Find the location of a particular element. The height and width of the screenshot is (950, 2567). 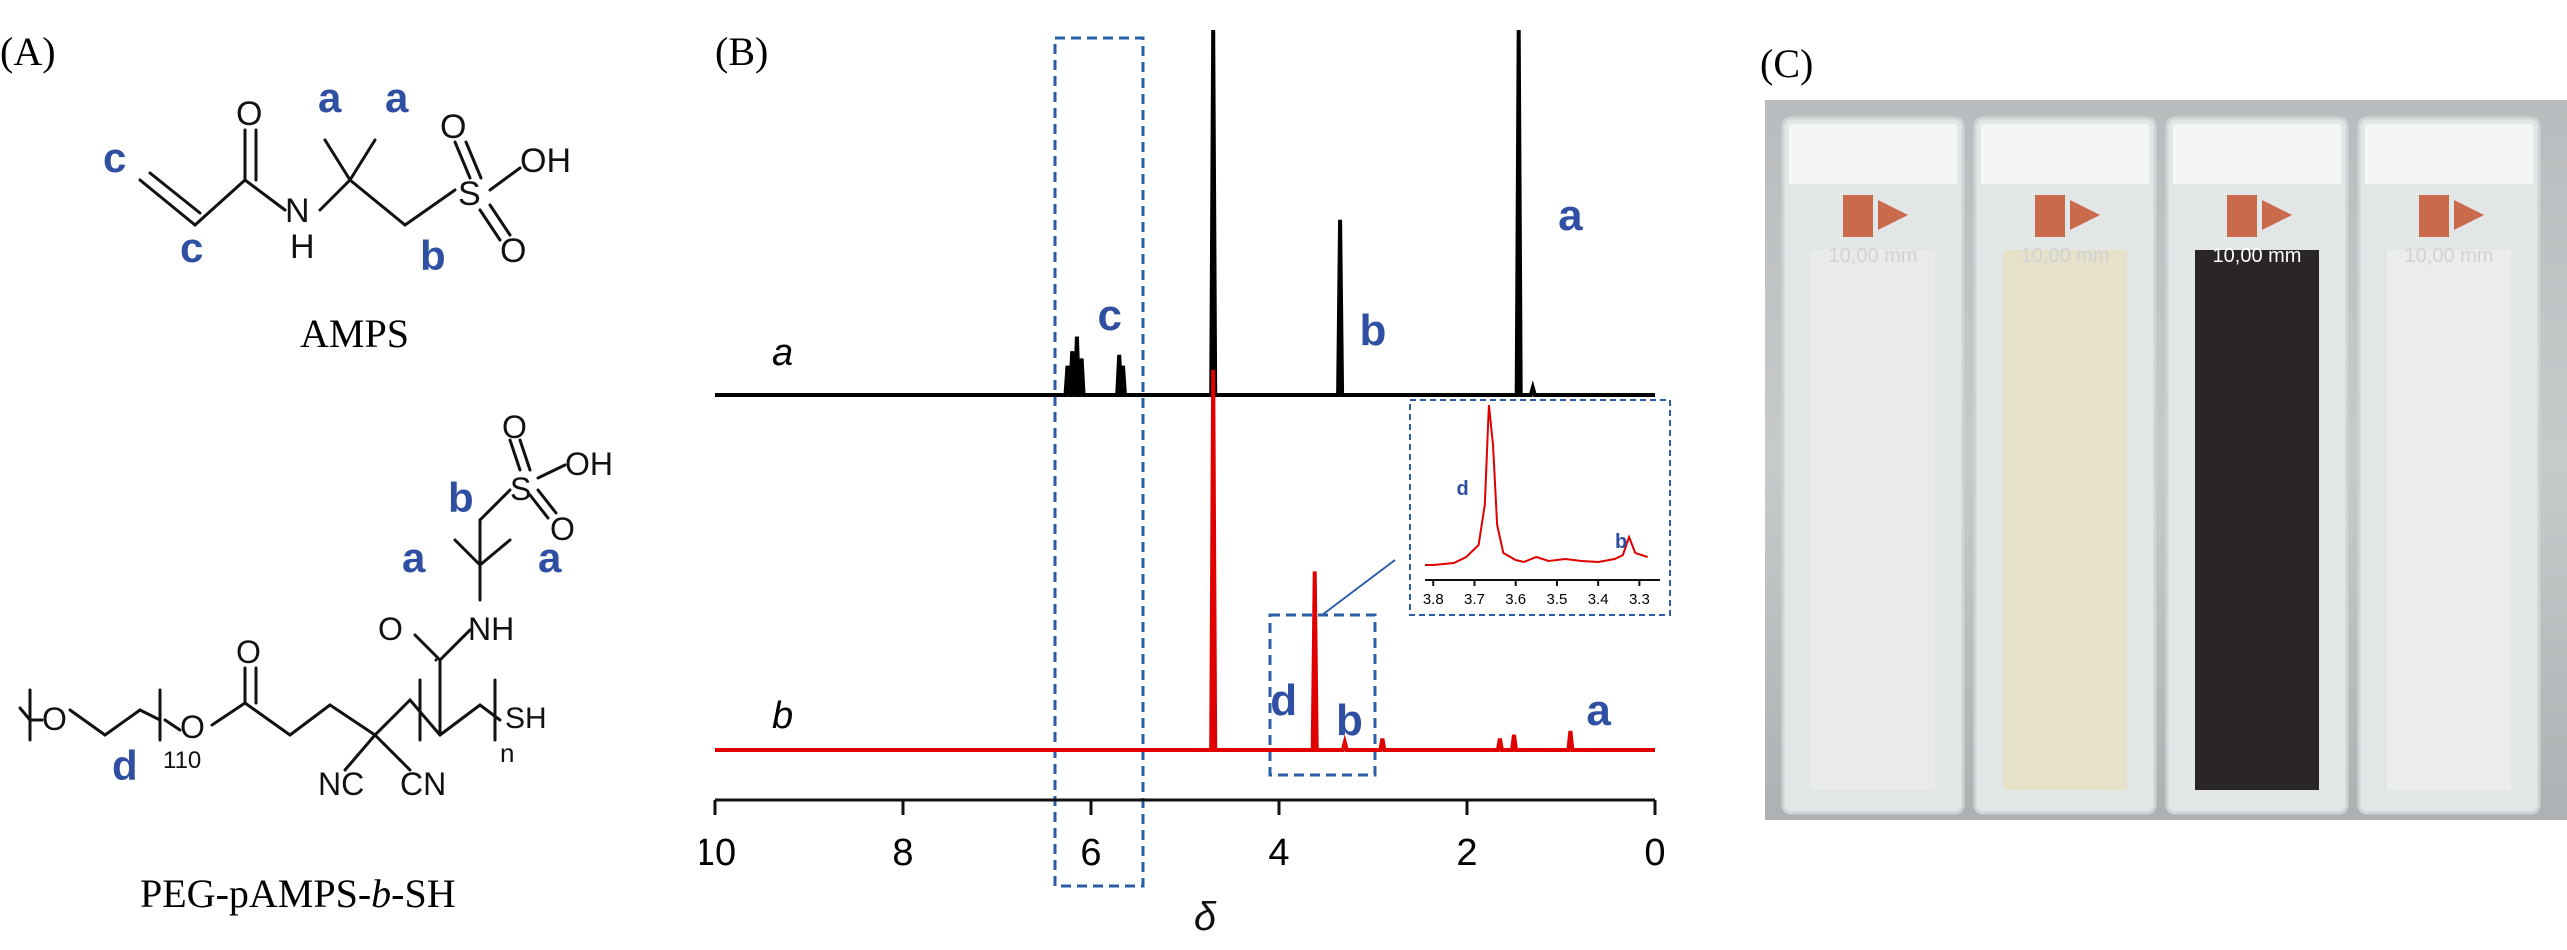

peak-label-b-a: a is located at coordinates (1598, 710).